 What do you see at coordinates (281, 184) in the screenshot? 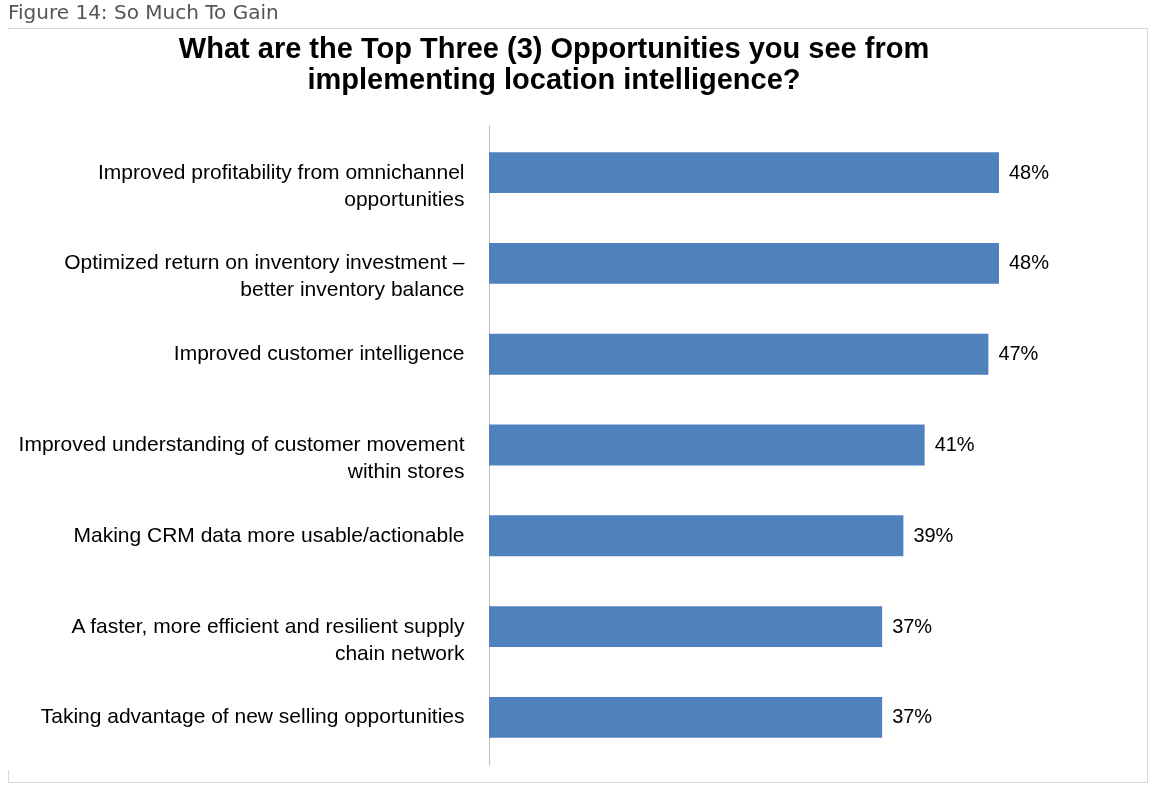
I see `y-tick-label: Improved profitability from omnichannel opportunities` at bounding box center [281, 184].